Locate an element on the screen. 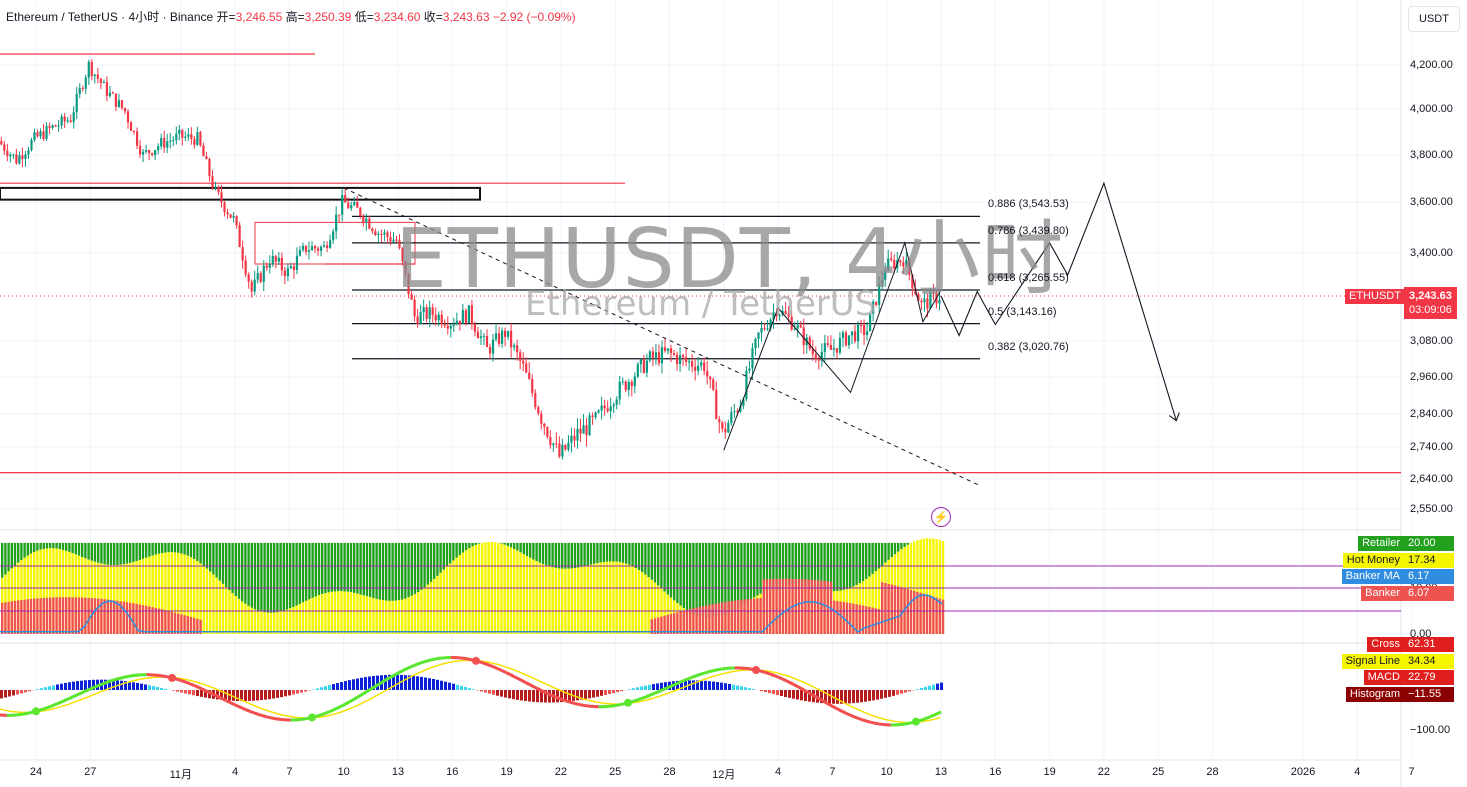  supply-zone-box is located at coordinates (240, 193).